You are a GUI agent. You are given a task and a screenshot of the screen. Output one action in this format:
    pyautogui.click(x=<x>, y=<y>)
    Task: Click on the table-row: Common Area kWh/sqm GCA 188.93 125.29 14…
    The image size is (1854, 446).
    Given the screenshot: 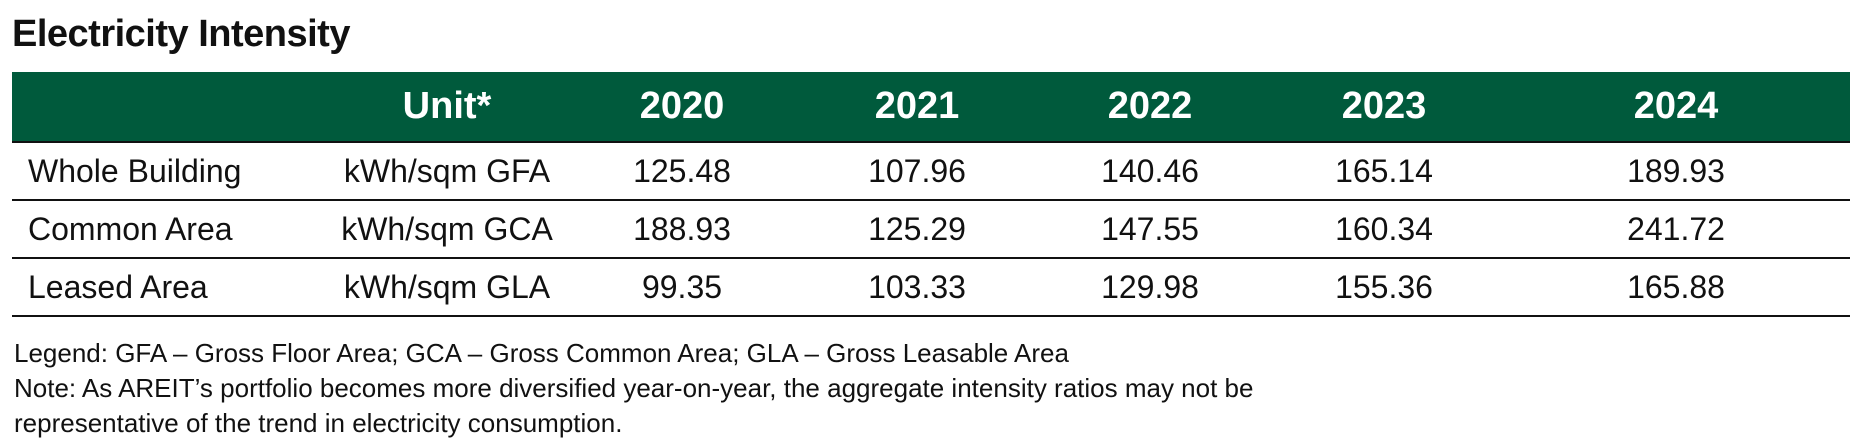 What is the action you would take?
    pyautogui.click(x=931, y=229)
    